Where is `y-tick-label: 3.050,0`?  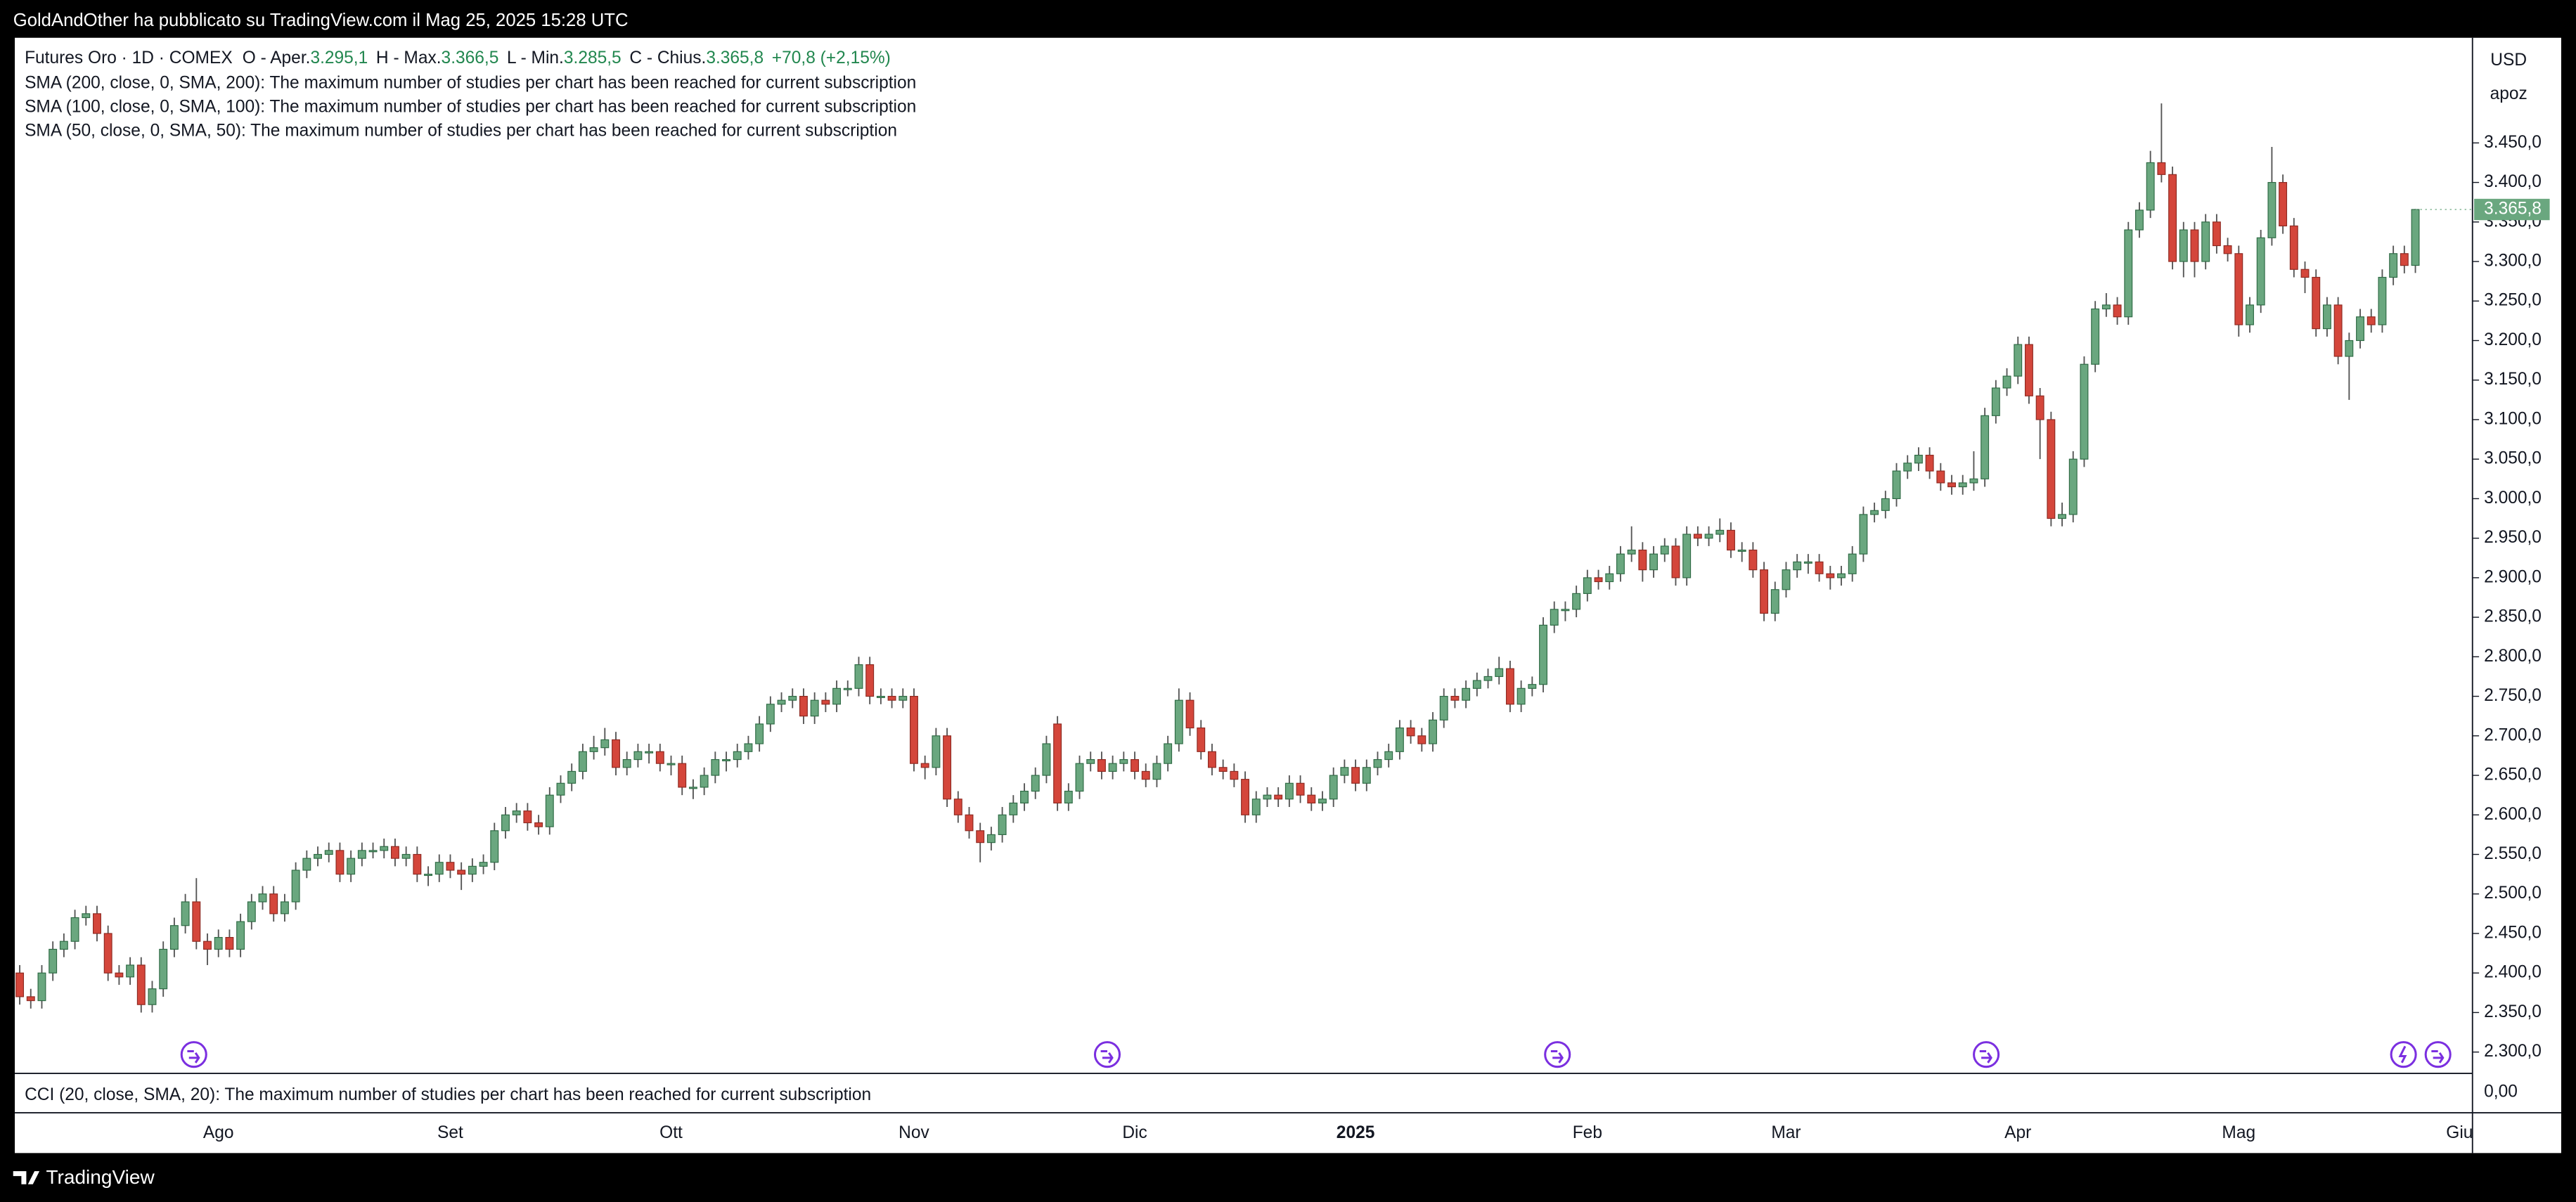 y-tick-label: 3.050,0 is located at coordinates (2513, 459).